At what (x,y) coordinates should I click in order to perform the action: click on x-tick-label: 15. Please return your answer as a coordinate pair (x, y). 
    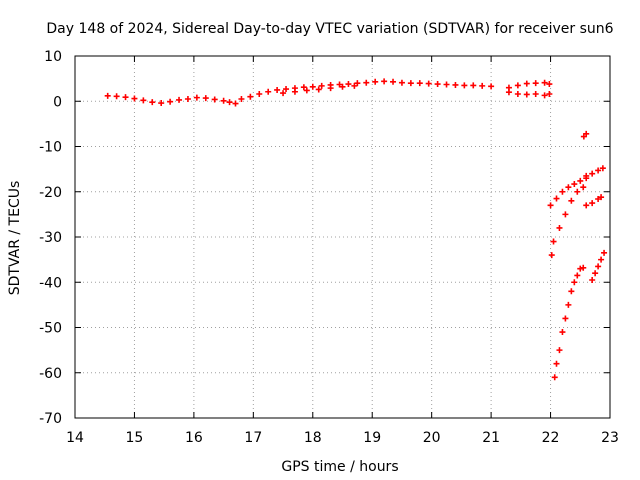
    Looking at the image, I should click on (135, 438).